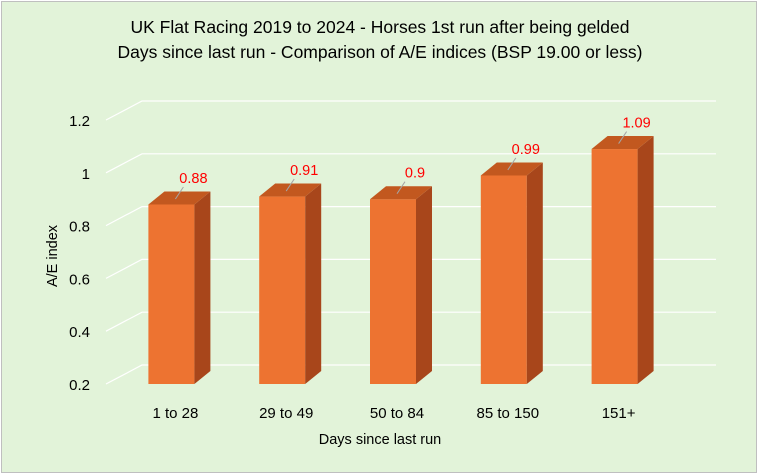  What do you see at coordinates (286, 413) in the screenshot?
I see `x-tick-label: 29 to 49` at bounding box center [286, 413].